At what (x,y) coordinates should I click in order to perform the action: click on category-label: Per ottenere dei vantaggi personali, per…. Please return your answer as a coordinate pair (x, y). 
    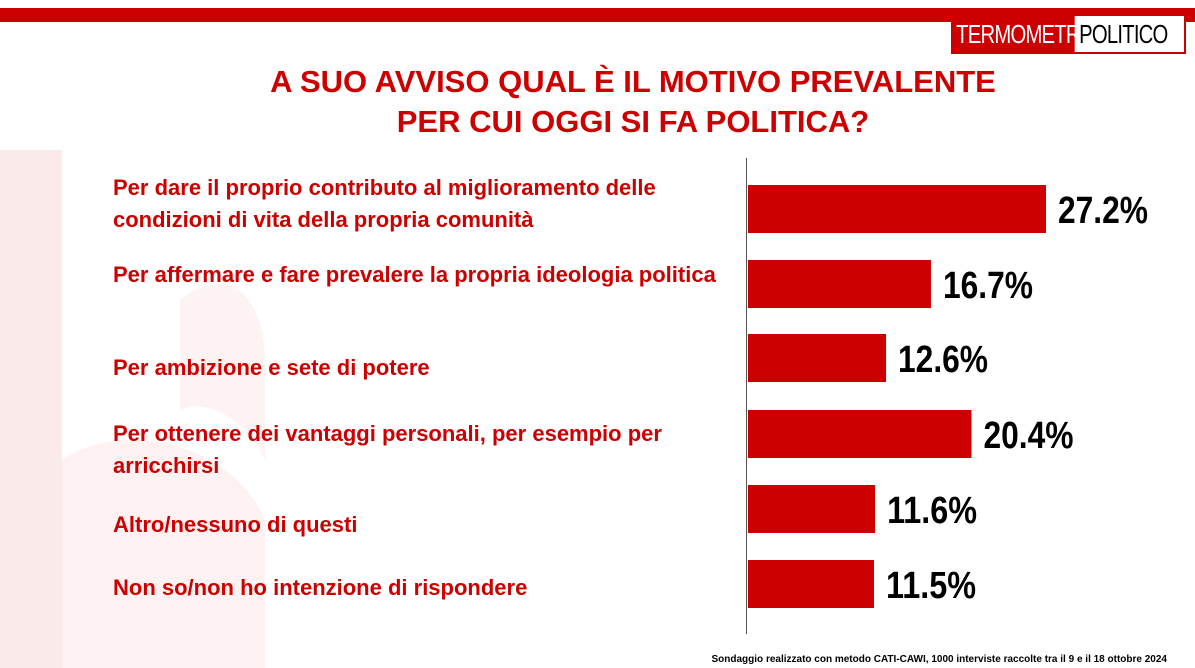
    Looking at the image, I should click on (387, 449).